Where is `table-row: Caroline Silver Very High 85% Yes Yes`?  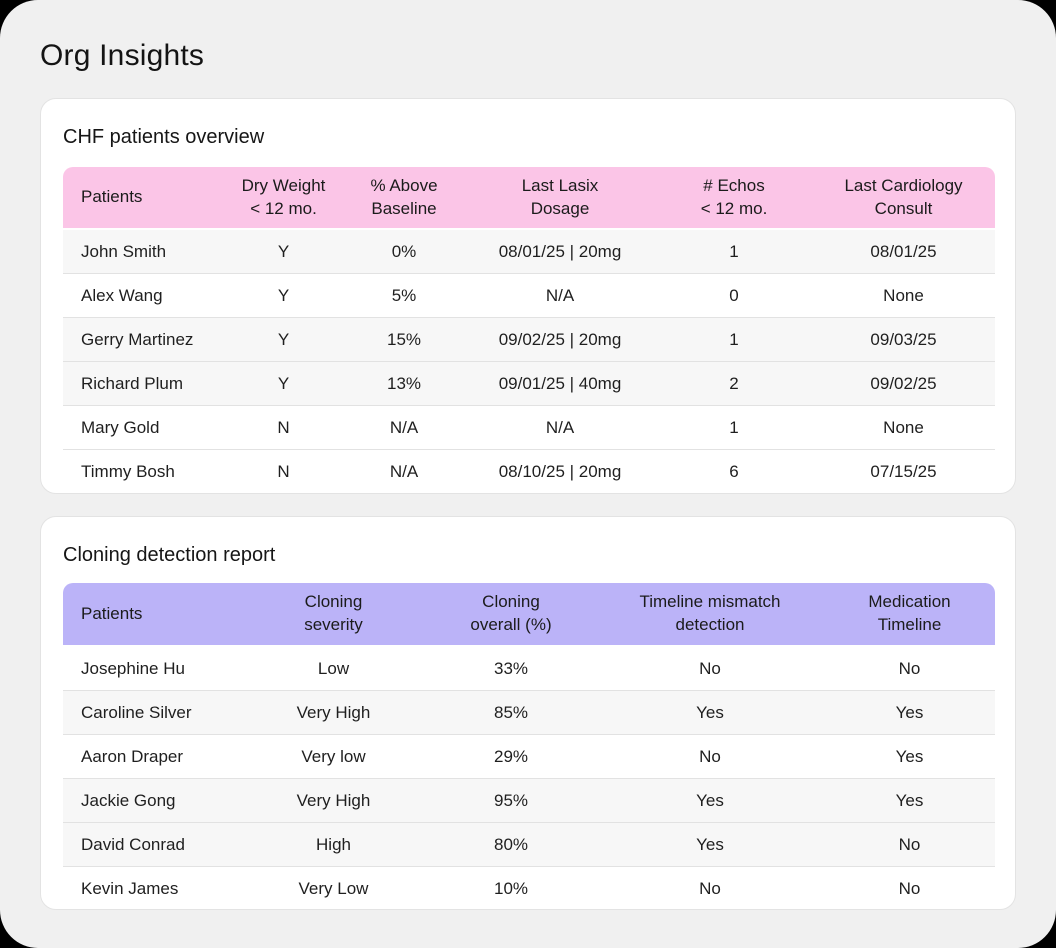 table-row: Caroline Silver Very High 85% Yes Yes is located at coordinates (529, 713).